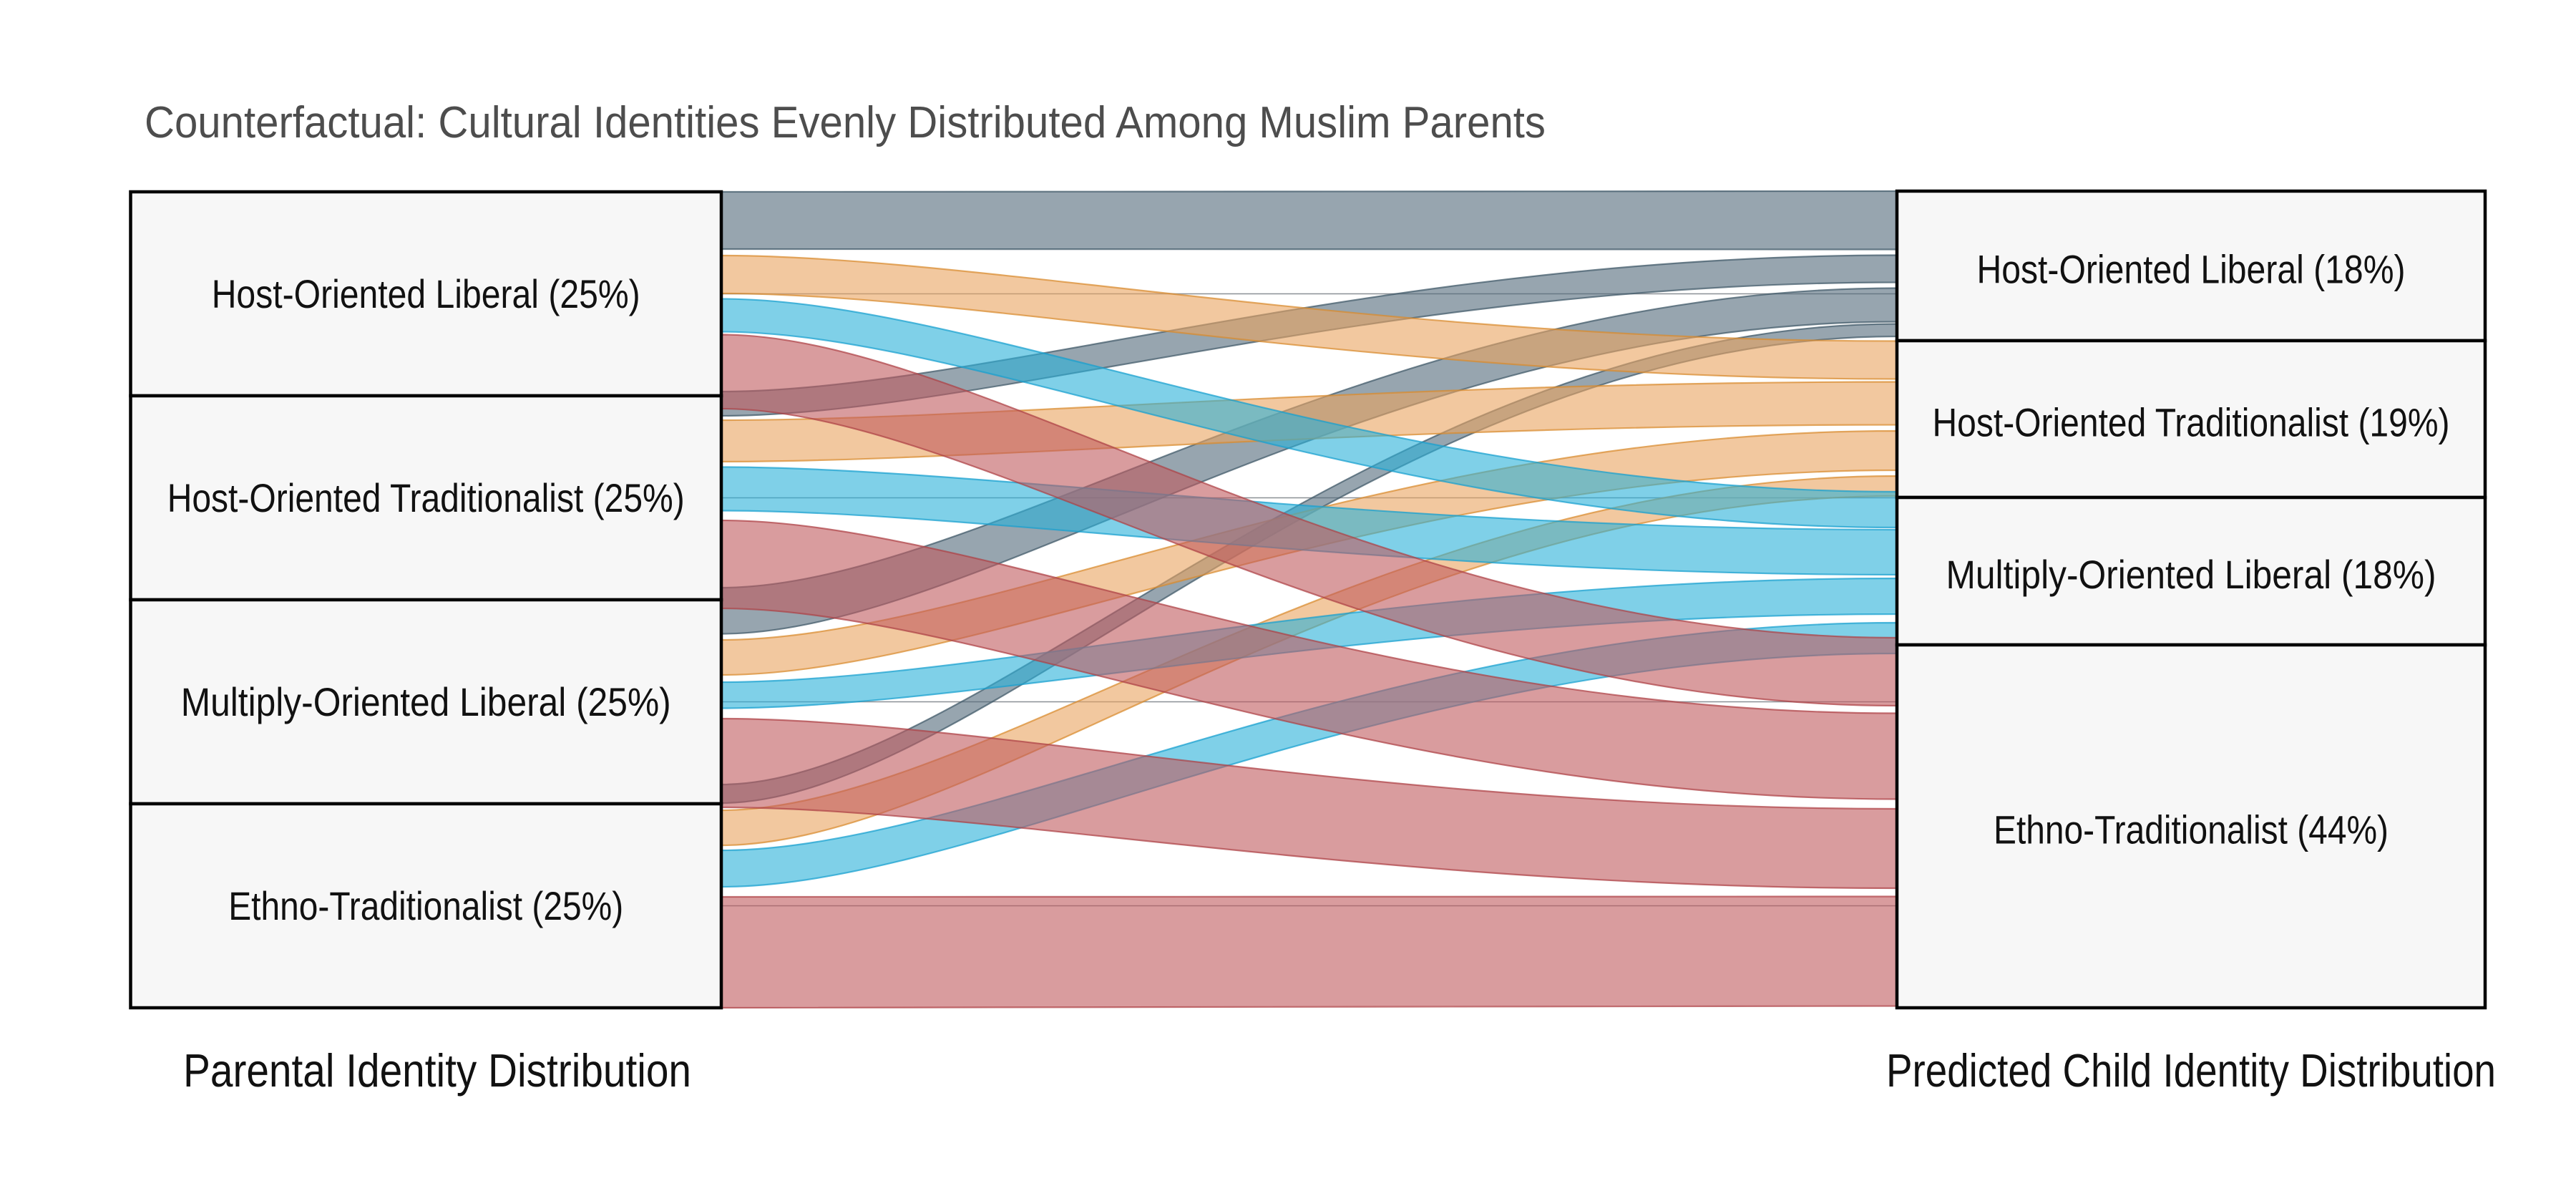 This screenshot has height=1181, width=2576. What do you see at coordinates (2191, 574) in the screenshot?
I see `svg-text:Multiply-Oriented Liberal (18%: Multiply-Oriented Liberal (18%)` at bounding box center [2191, 574].